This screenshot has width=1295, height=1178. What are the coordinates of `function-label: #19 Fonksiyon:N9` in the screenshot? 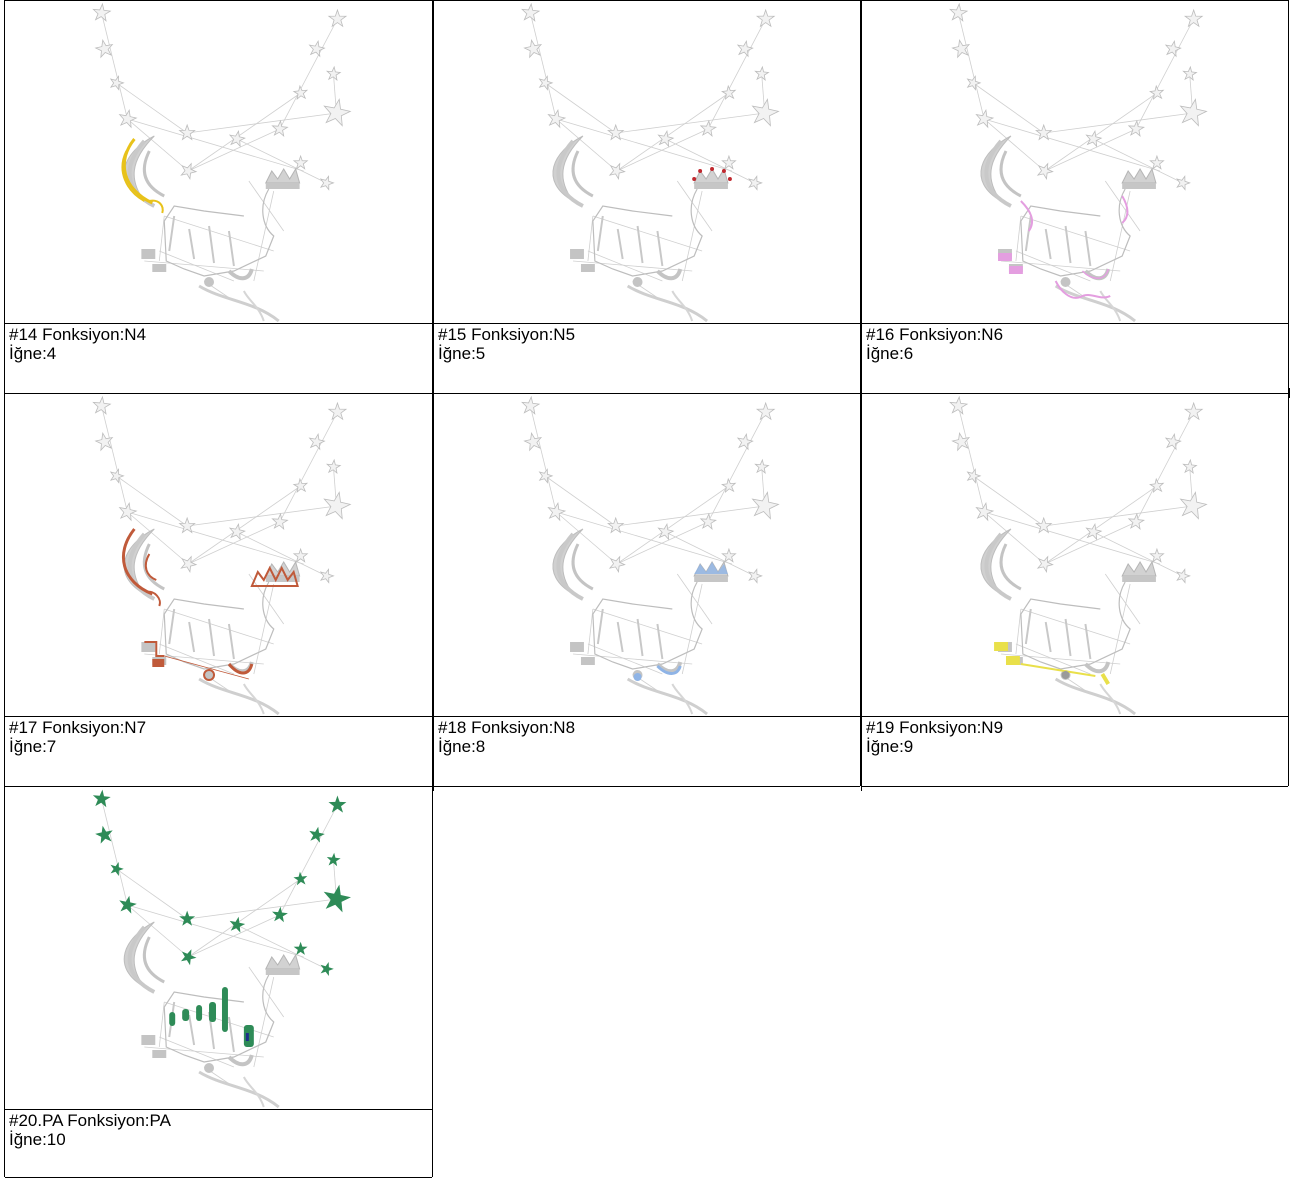 It's located at (935, 727).